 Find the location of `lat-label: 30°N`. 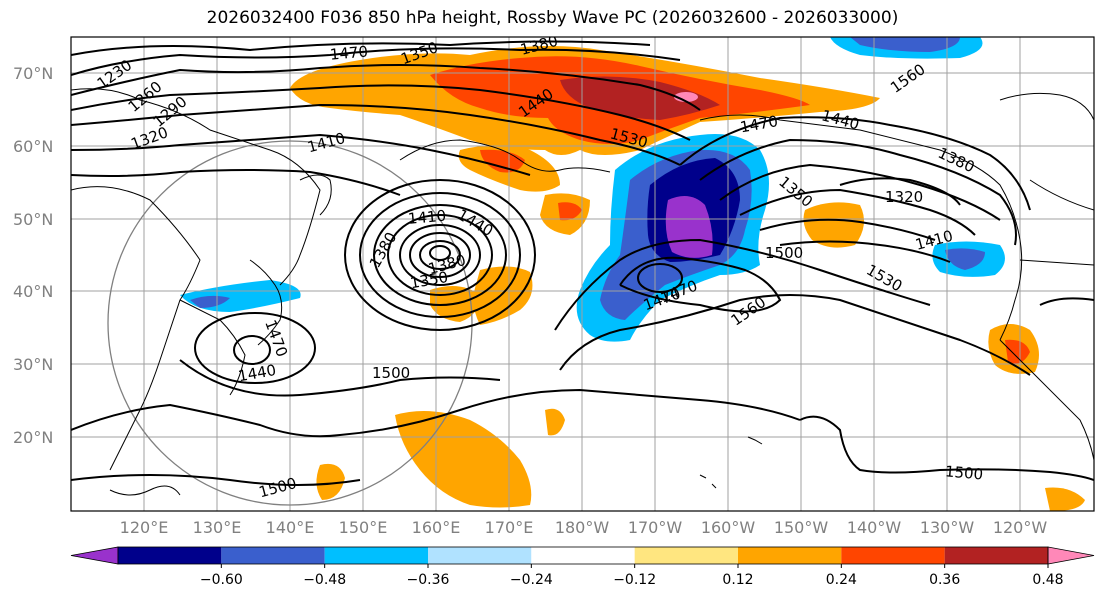

lat-label: 30°N is located at coordinates (33, 364).